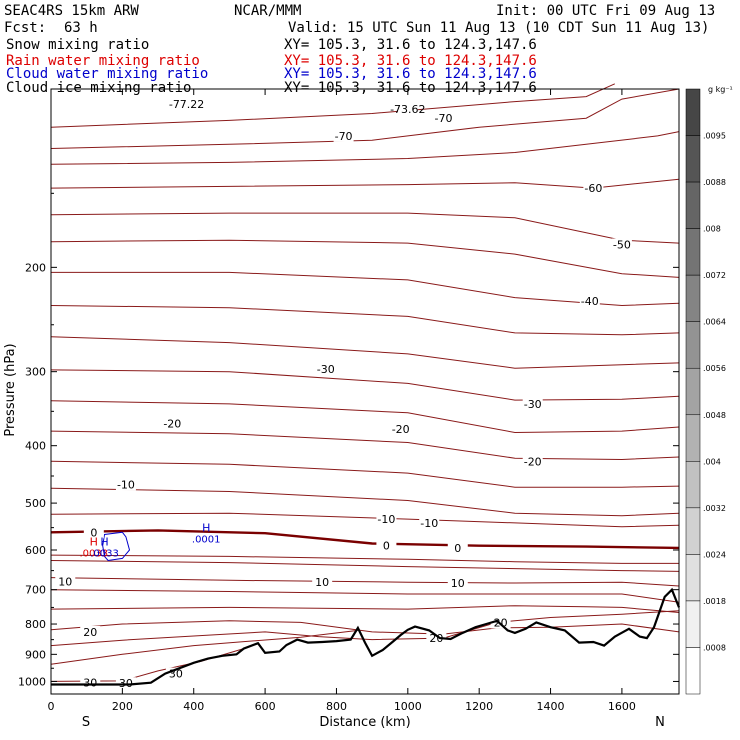 This screenshot has height=740, width=740. I want to click on colorbar-unit: g kg⁻¹, so click(720, 89).